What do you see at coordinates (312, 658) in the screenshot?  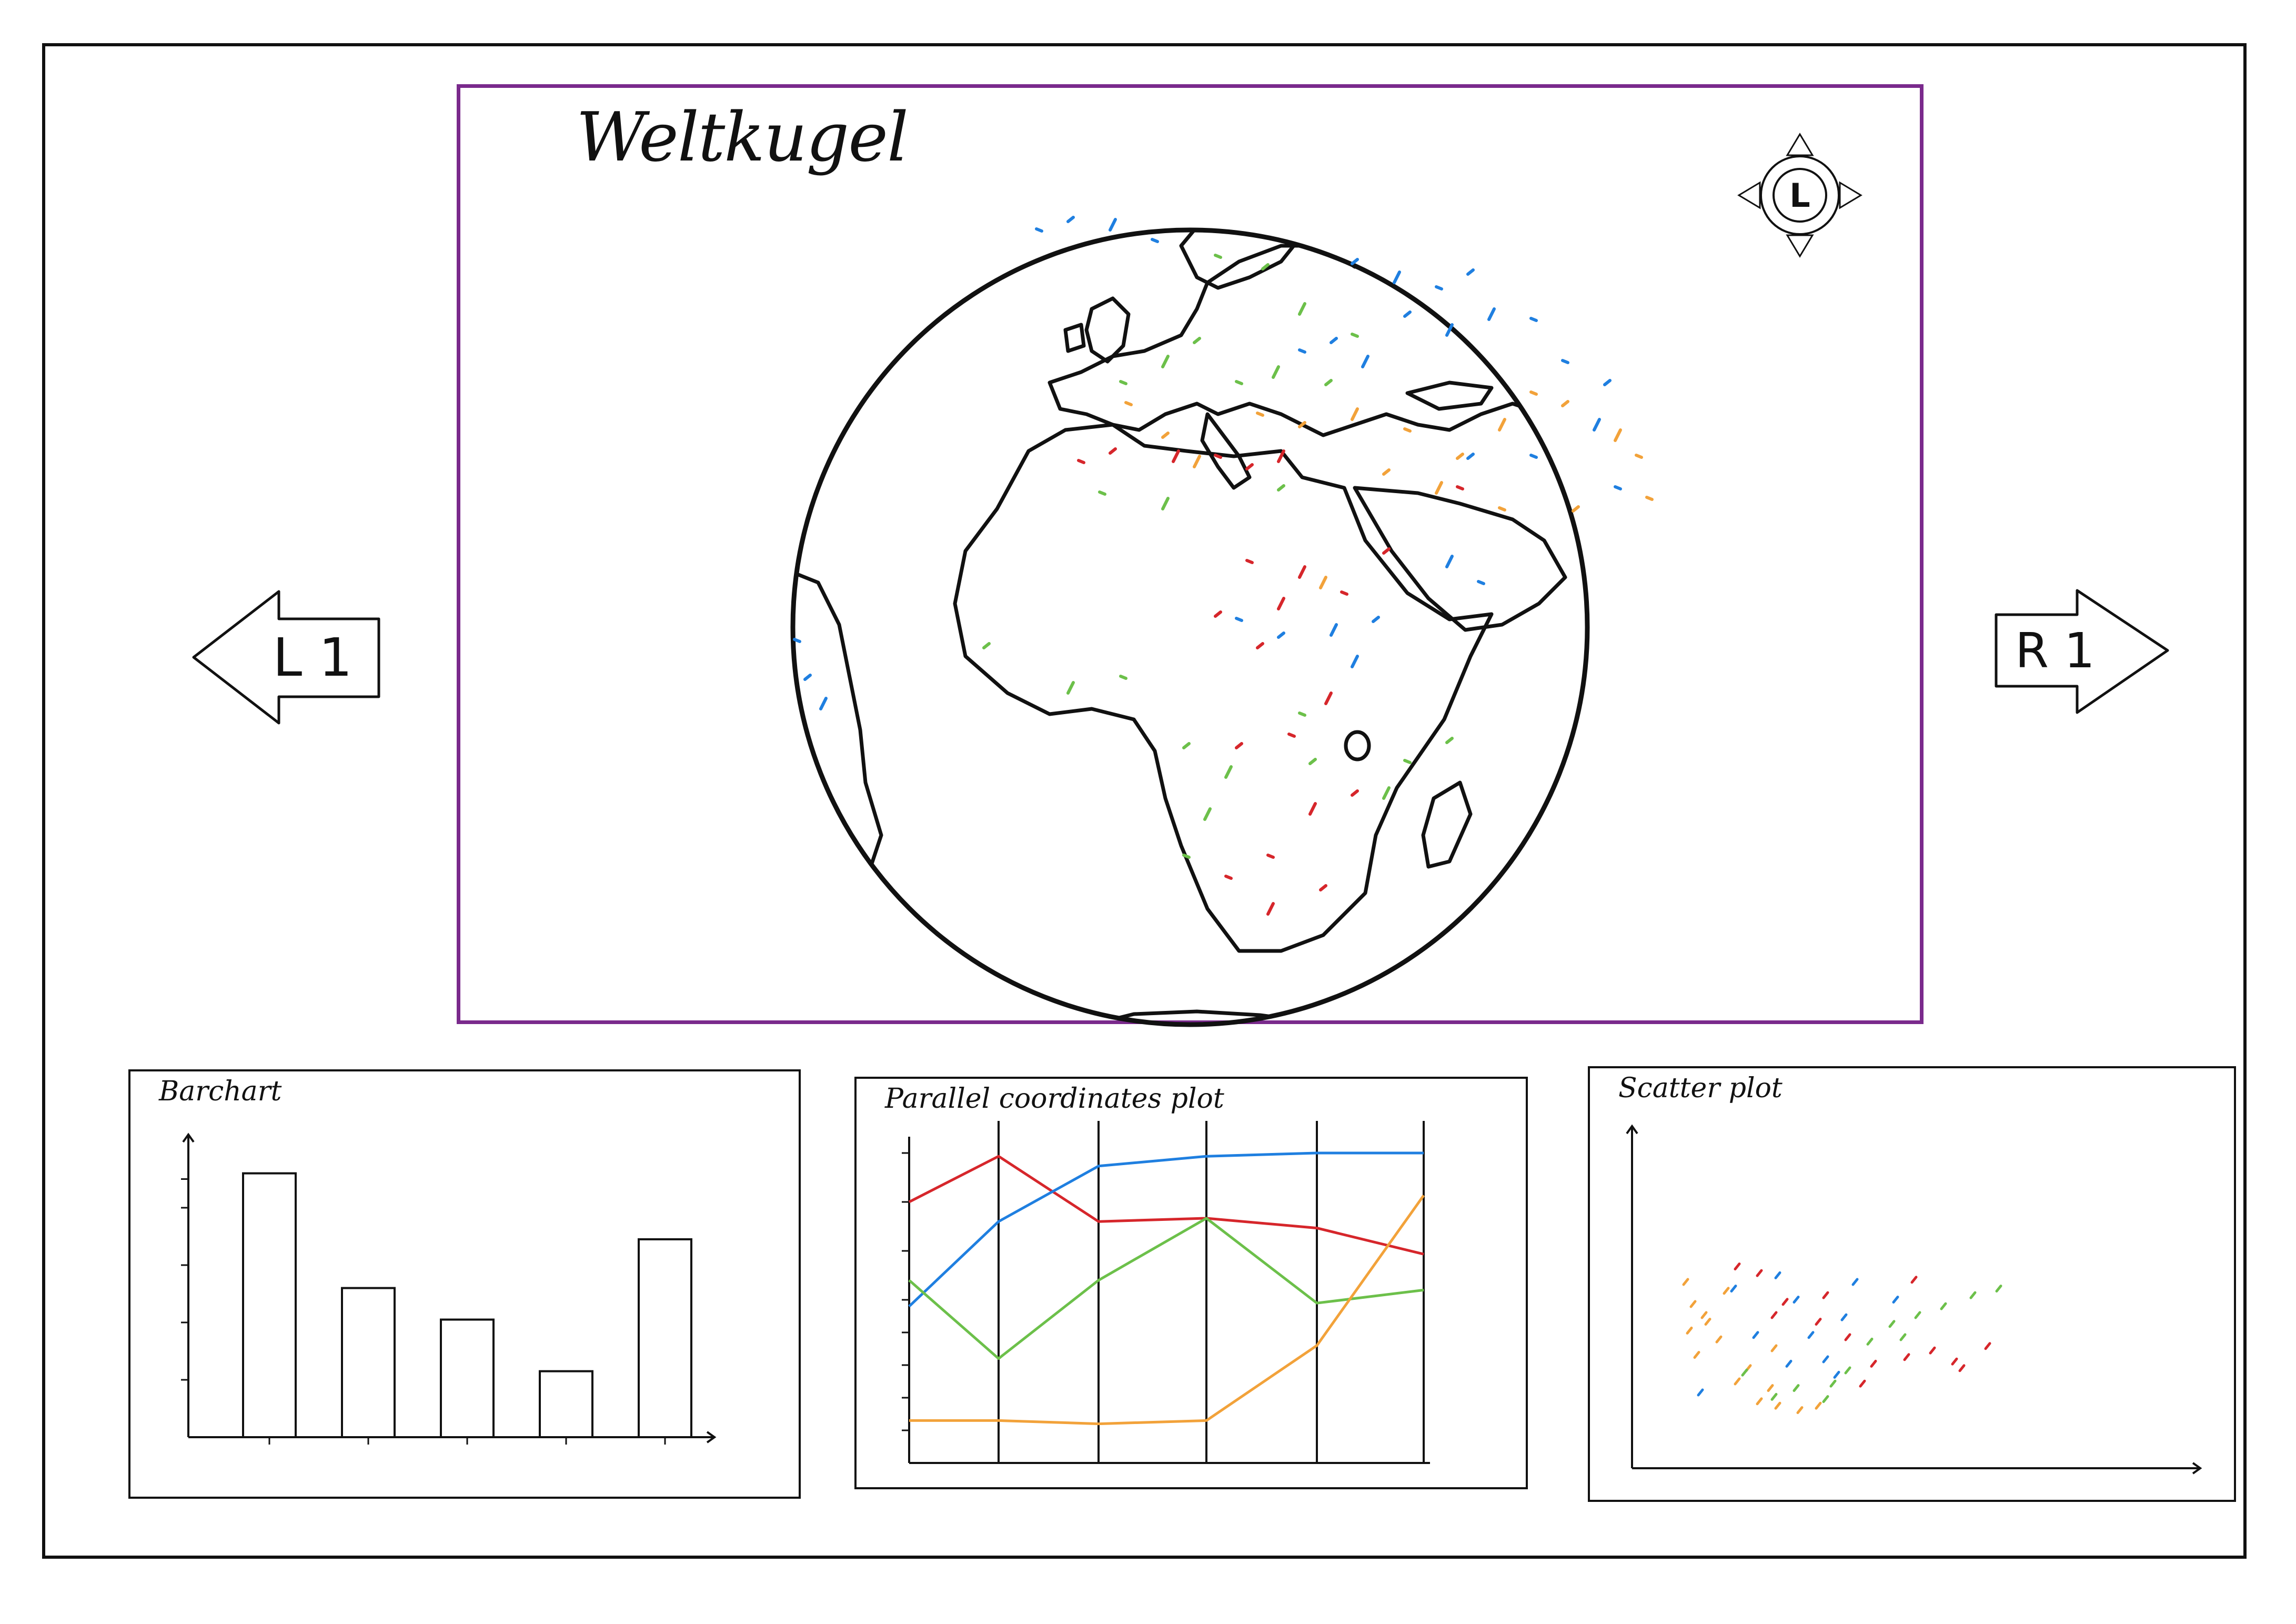 I see `nav-left-label: L 1` at bounding box center [312, 658].